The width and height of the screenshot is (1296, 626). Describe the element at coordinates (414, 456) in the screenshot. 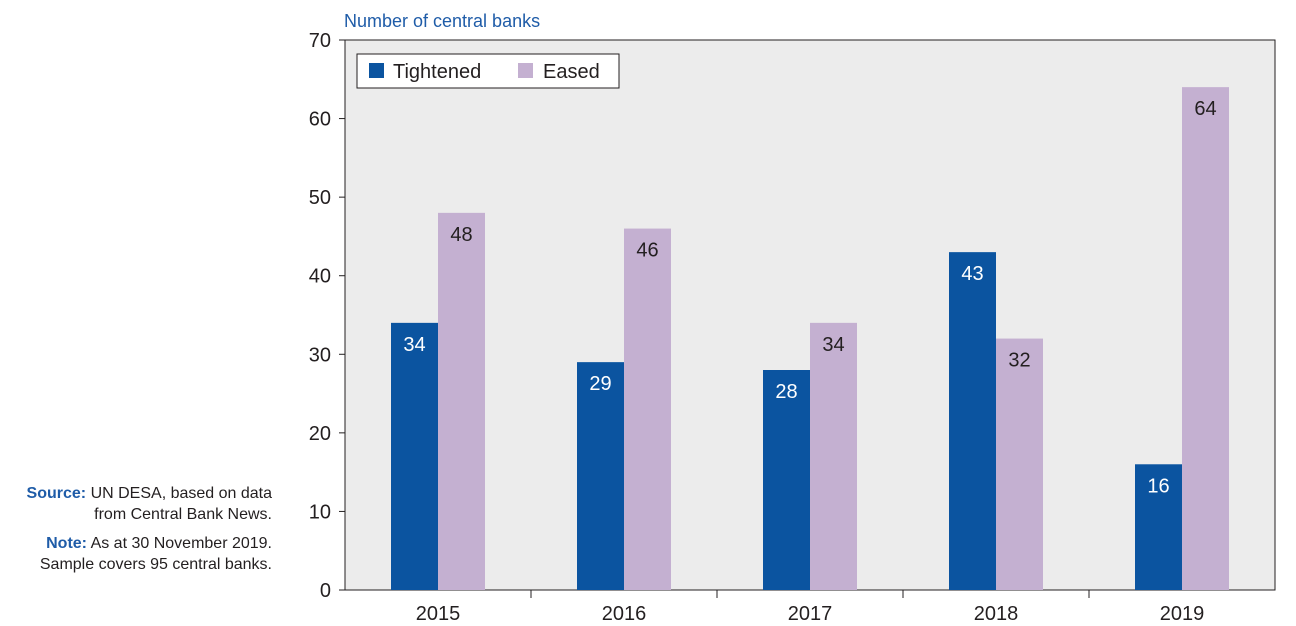

I see `bar-tightened-2015` at that location.